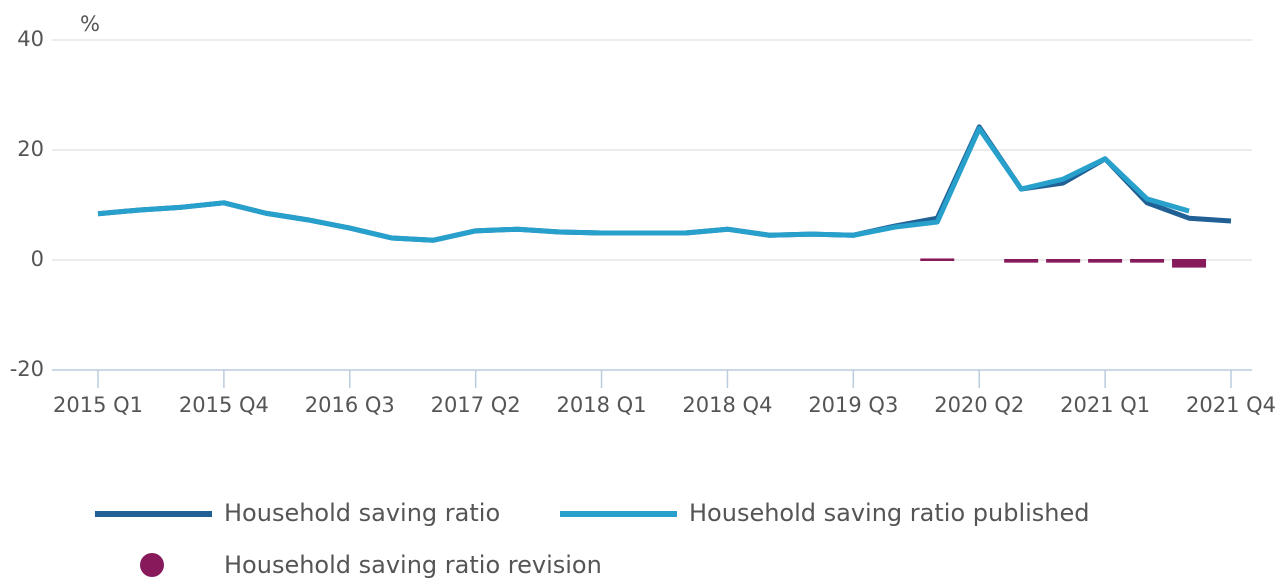  Describe the element at coordinates (90, 24) in the screenshot. I see `y-axis-label: %` at that location.